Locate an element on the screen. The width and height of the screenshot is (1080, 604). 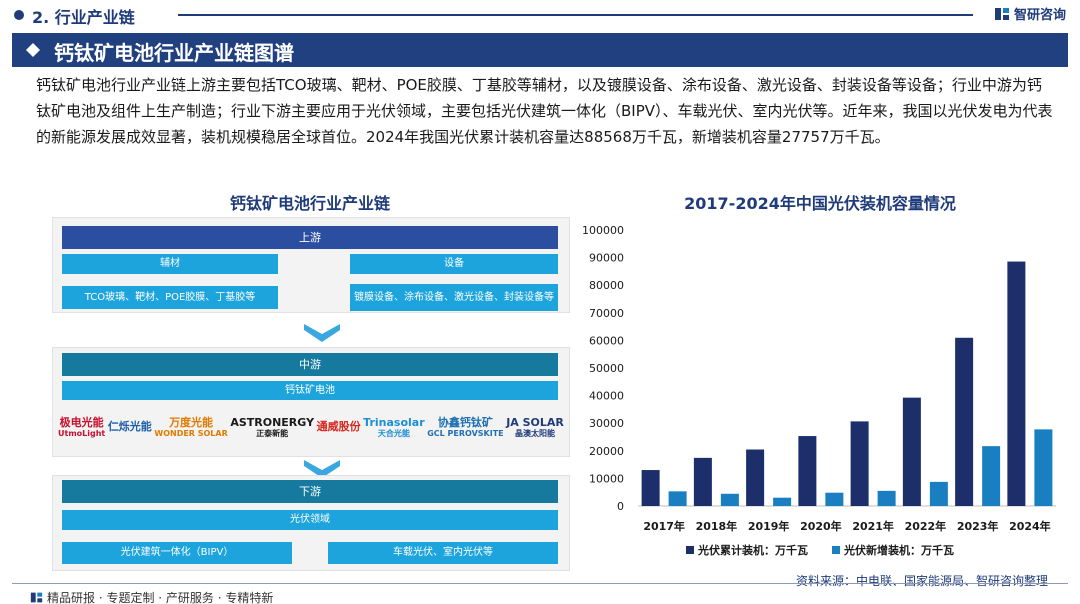
title-banner: 钙钛矿电池行业产业链图谱 is located at coordinates (540, 50).